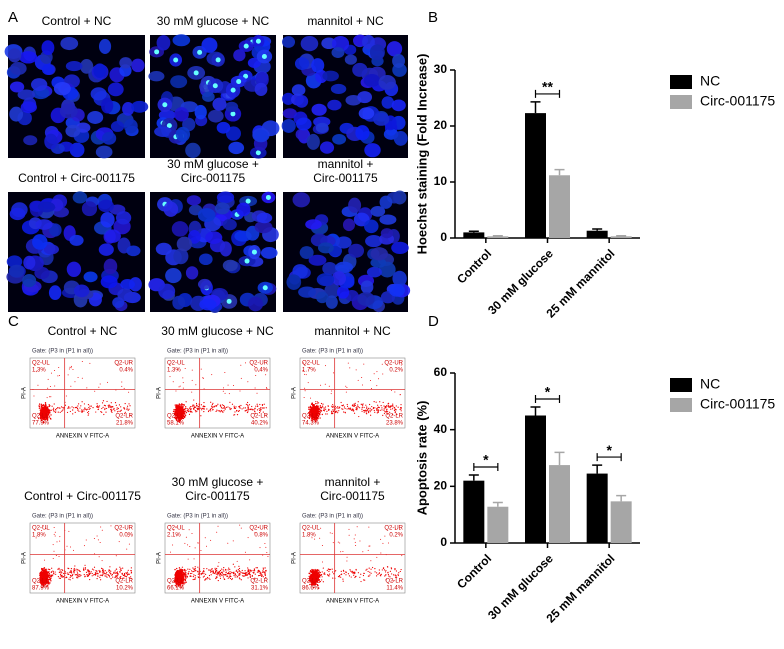 This screenshot has height=649, width=784. I want to click on quadrant-percent: 40.2%, so click(260, 424).